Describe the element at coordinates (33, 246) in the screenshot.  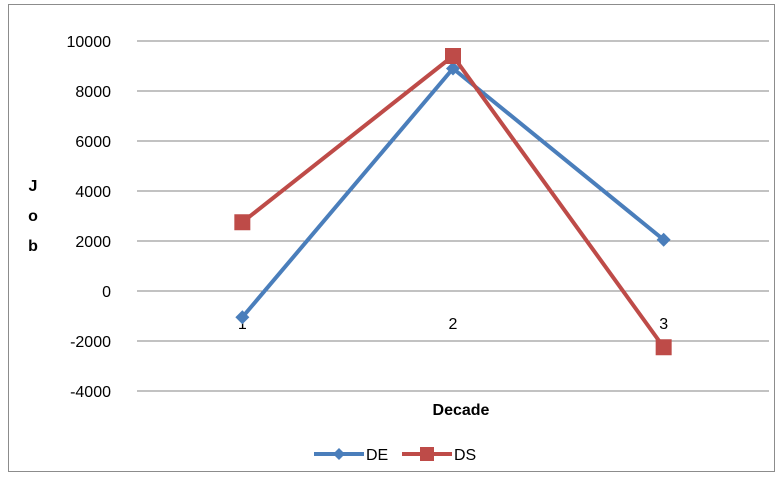
I see `y-axis-title-letter: b` at that location.